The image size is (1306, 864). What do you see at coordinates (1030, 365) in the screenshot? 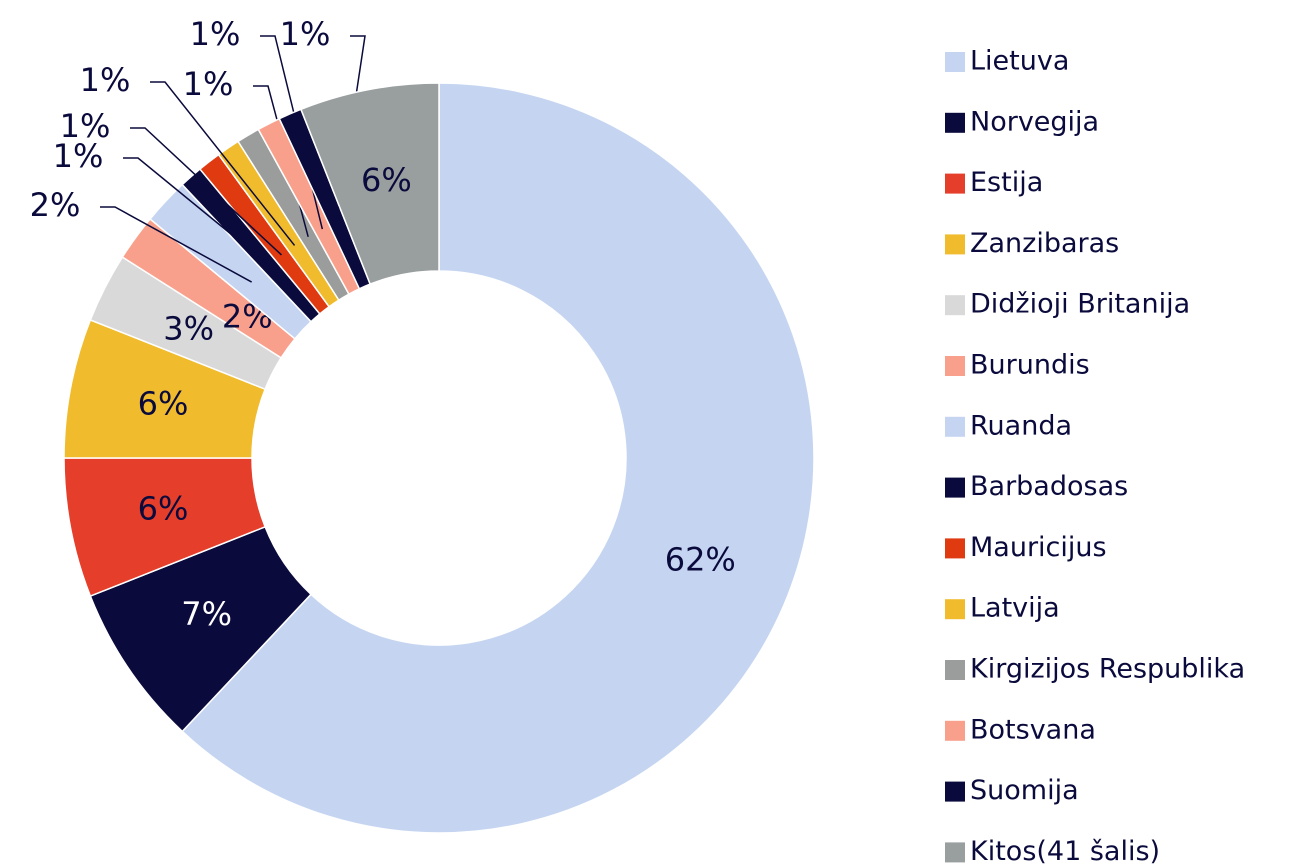
I see `legend-label: Burundis` at bounding box center [1030, 365].